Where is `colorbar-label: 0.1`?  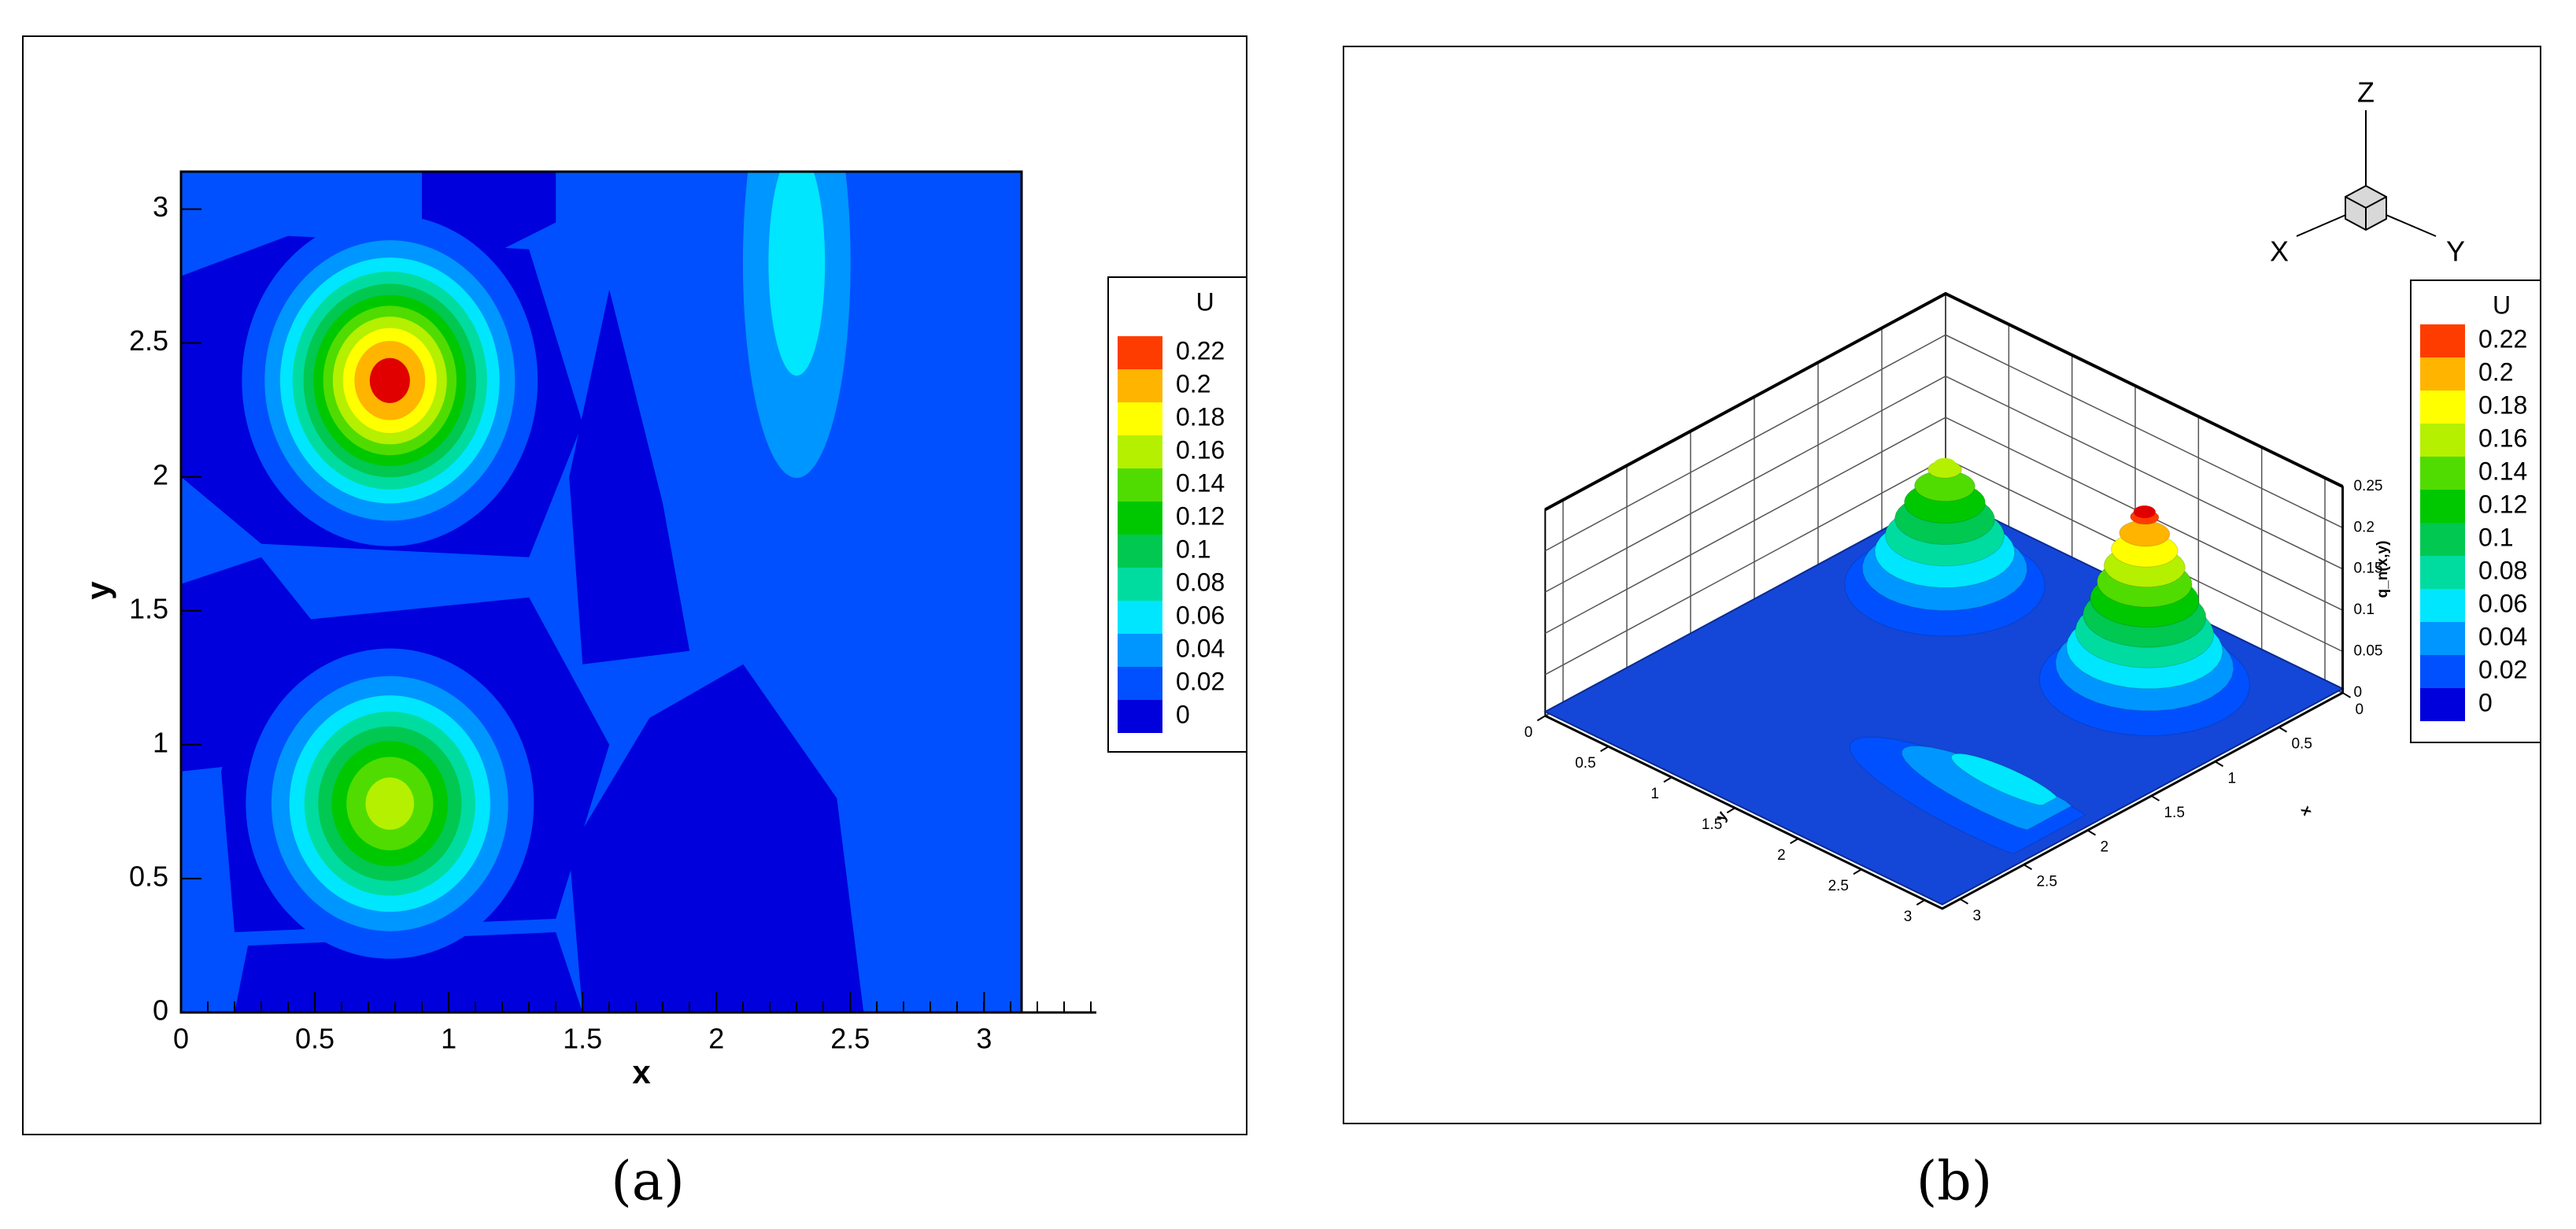
colorbar-label: 0.1 is located at coordinates (2495, 537).